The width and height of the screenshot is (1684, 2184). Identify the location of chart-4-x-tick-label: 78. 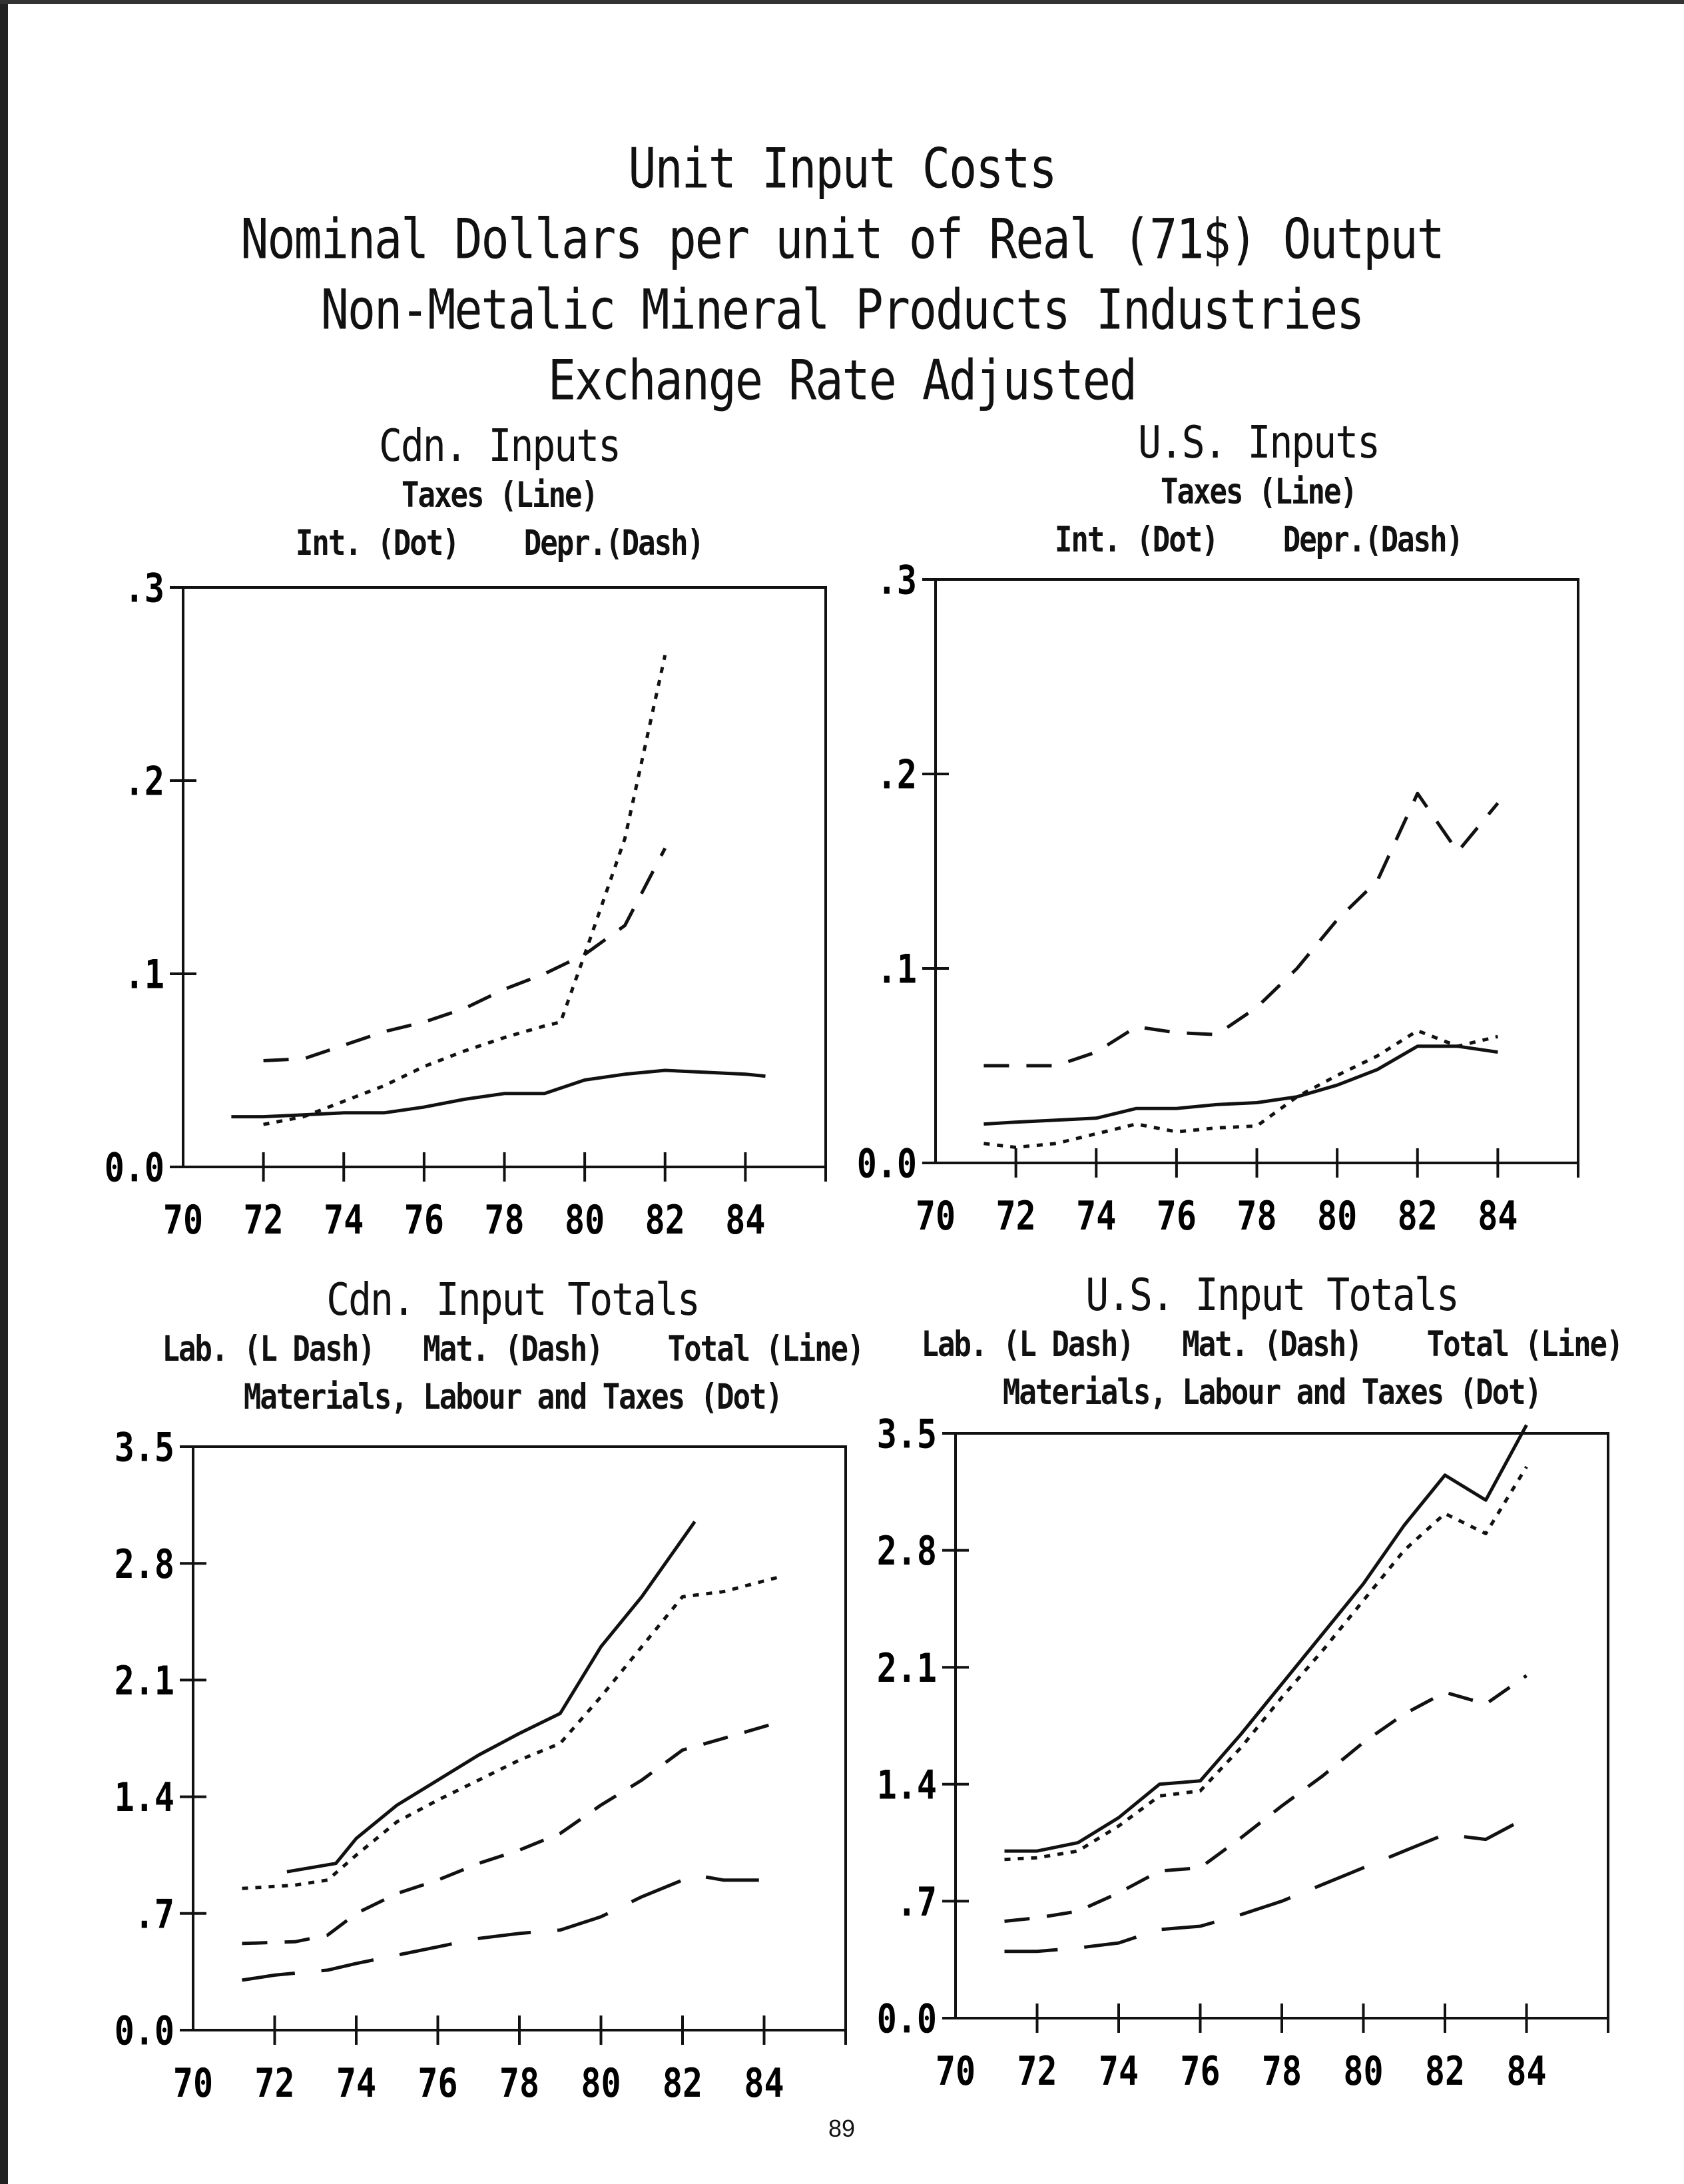
(1282, 2072).